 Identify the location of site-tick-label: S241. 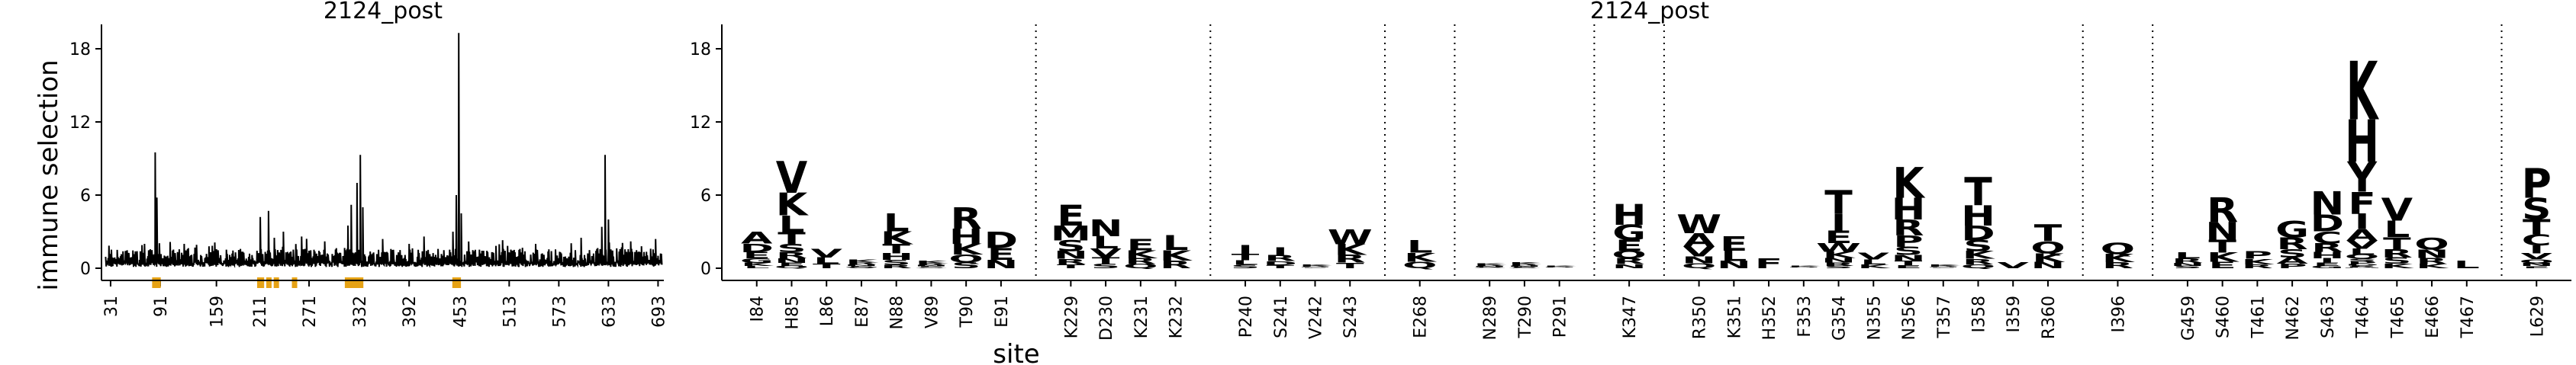
(1281, 317).